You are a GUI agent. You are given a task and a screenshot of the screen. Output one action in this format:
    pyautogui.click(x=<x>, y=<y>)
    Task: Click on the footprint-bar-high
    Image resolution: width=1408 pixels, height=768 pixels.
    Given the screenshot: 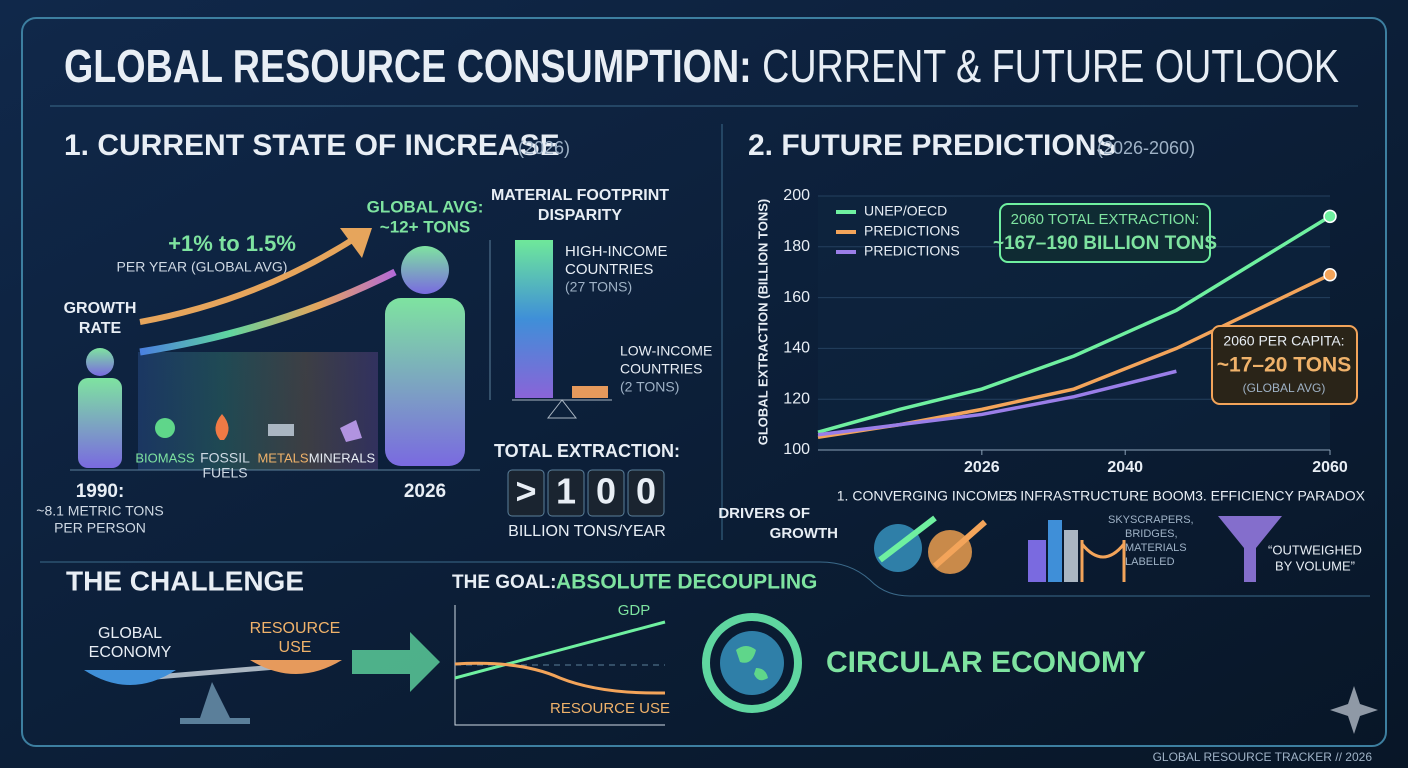 What is the action you would take?
    pyautogui.click(x=534, y=319)
    